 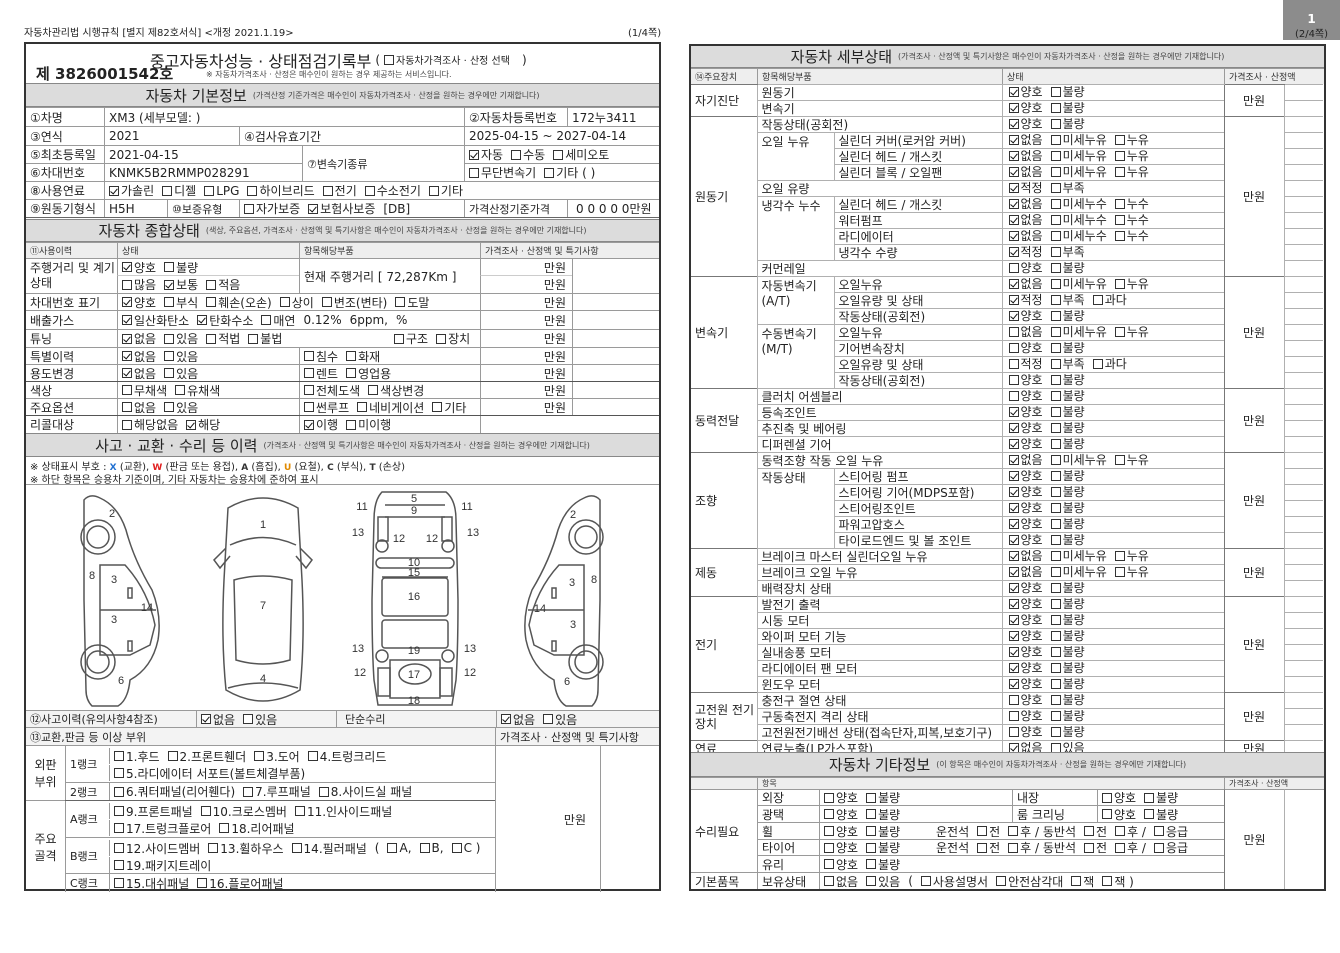 I want to click on checkbox-option: 18.리어패널, so click(x=257, y=828).